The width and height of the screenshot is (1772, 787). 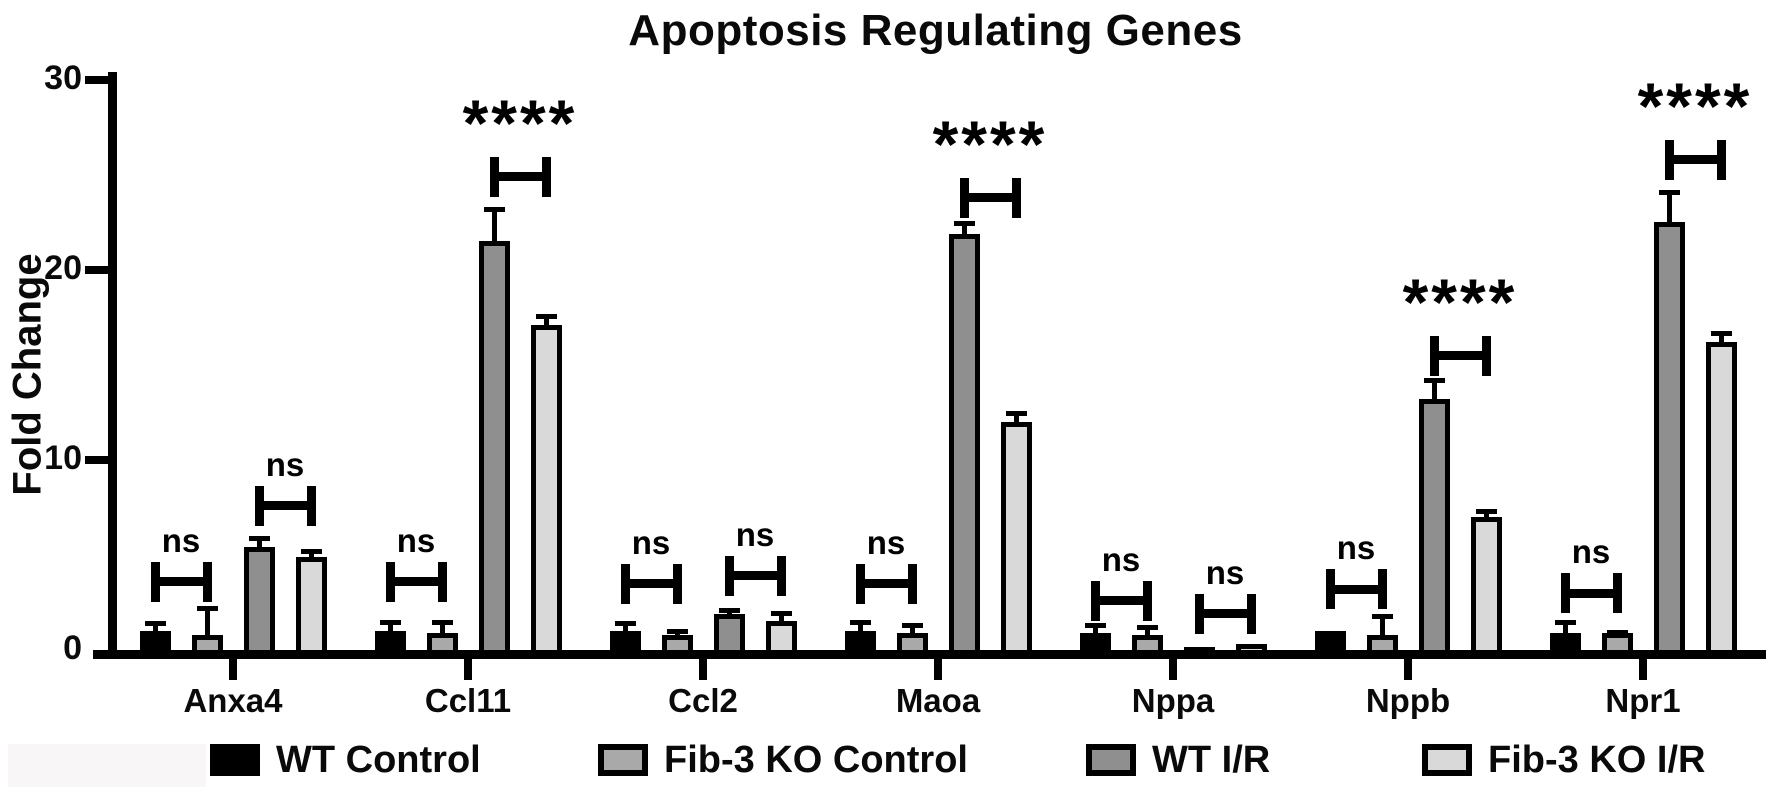 What do you see at coordinates (1563, 760) in the screenshot?
I see `legend-item-fib-3-ko-i-r: Fib-3 KO I/R` at bounding box center [1563, 760].